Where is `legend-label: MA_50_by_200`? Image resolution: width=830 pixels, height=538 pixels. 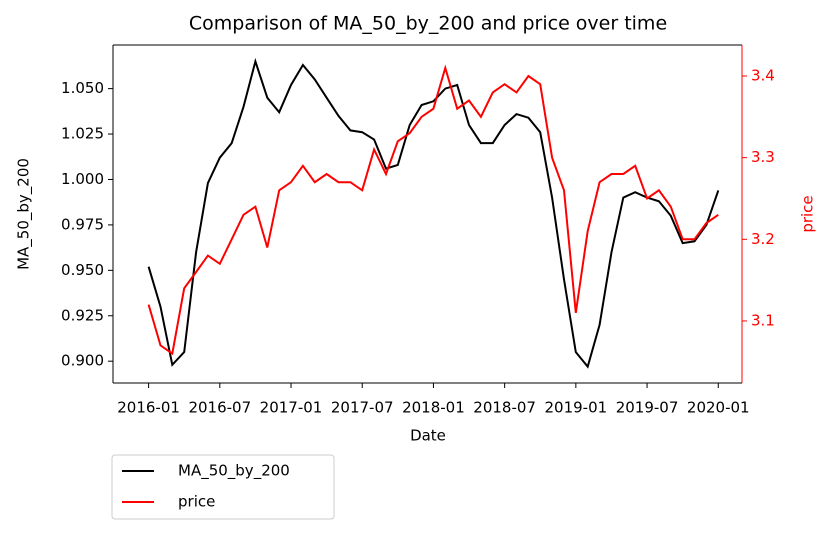 legend-label: MA_50_by_200 is located at coordinates (234, 471).